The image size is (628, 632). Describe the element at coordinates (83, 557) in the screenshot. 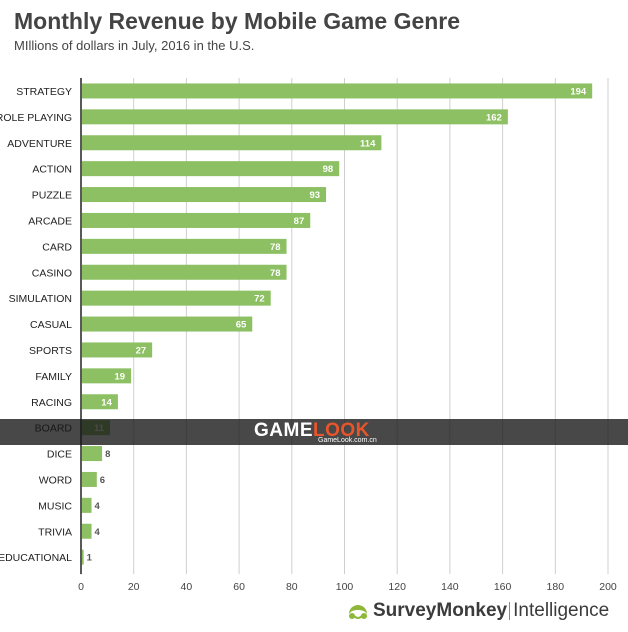

I see `bar-educational` at that location.